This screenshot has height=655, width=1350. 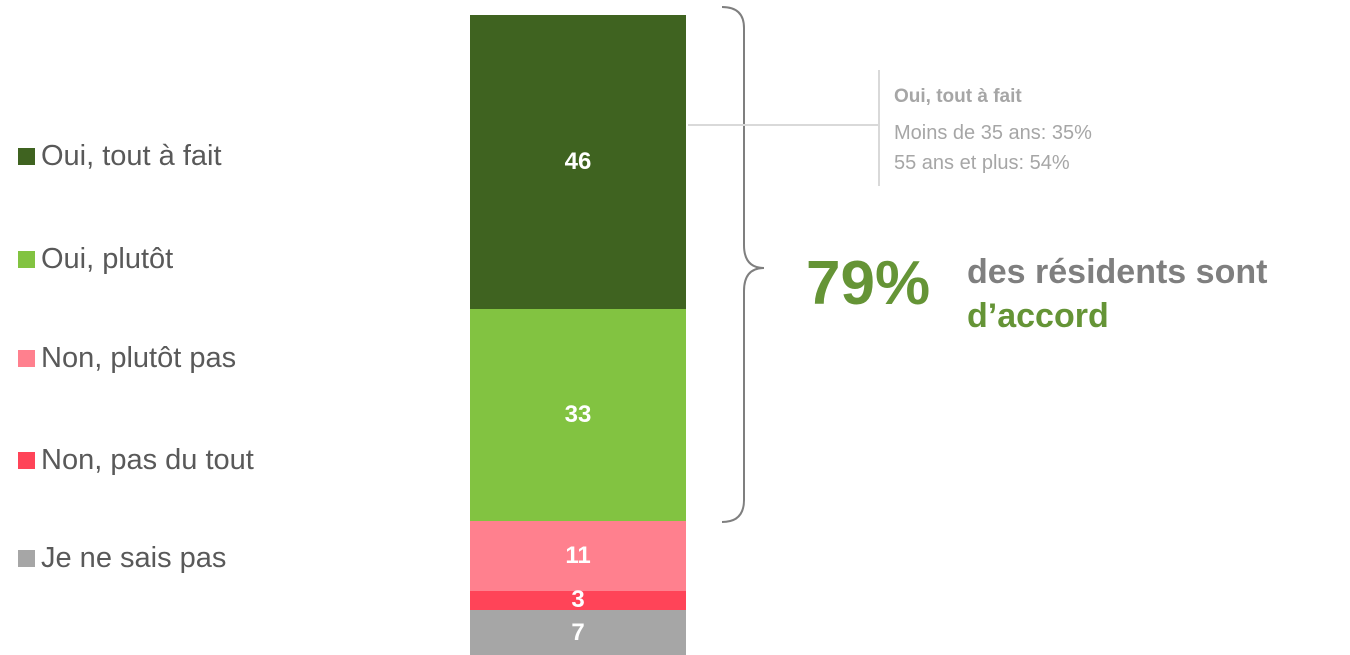 What do you see at coordinates (993, 133) in the screenshot?
I see `callout-line-under-35: Moins de 35 ans: 35%` at bounding box center [993, 133].